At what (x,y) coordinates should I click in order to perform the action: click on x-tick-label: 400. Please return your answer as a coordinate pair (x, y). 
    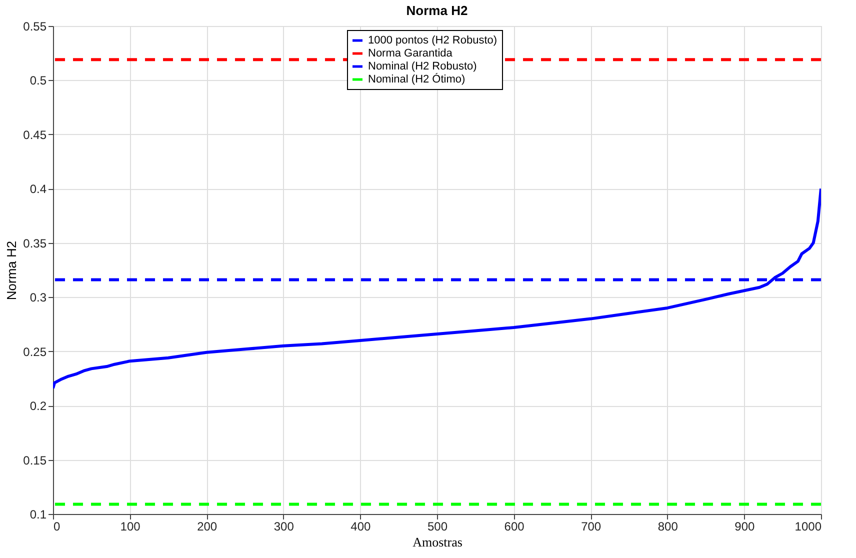
    Looking at the image, I should click on (361, 527).